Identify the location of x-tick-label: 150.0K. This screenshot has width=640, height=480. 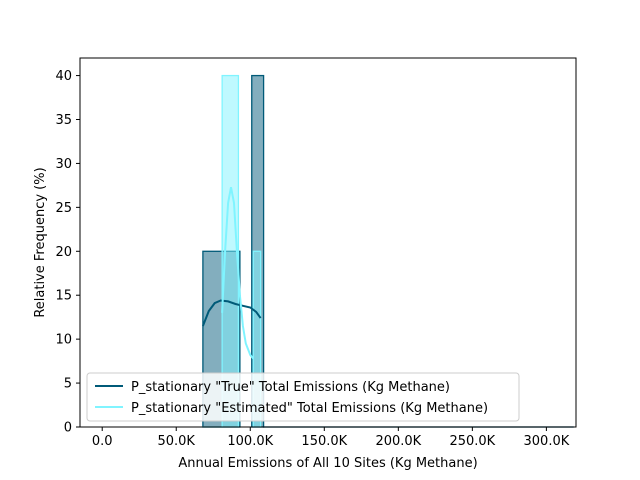
(324, 441).